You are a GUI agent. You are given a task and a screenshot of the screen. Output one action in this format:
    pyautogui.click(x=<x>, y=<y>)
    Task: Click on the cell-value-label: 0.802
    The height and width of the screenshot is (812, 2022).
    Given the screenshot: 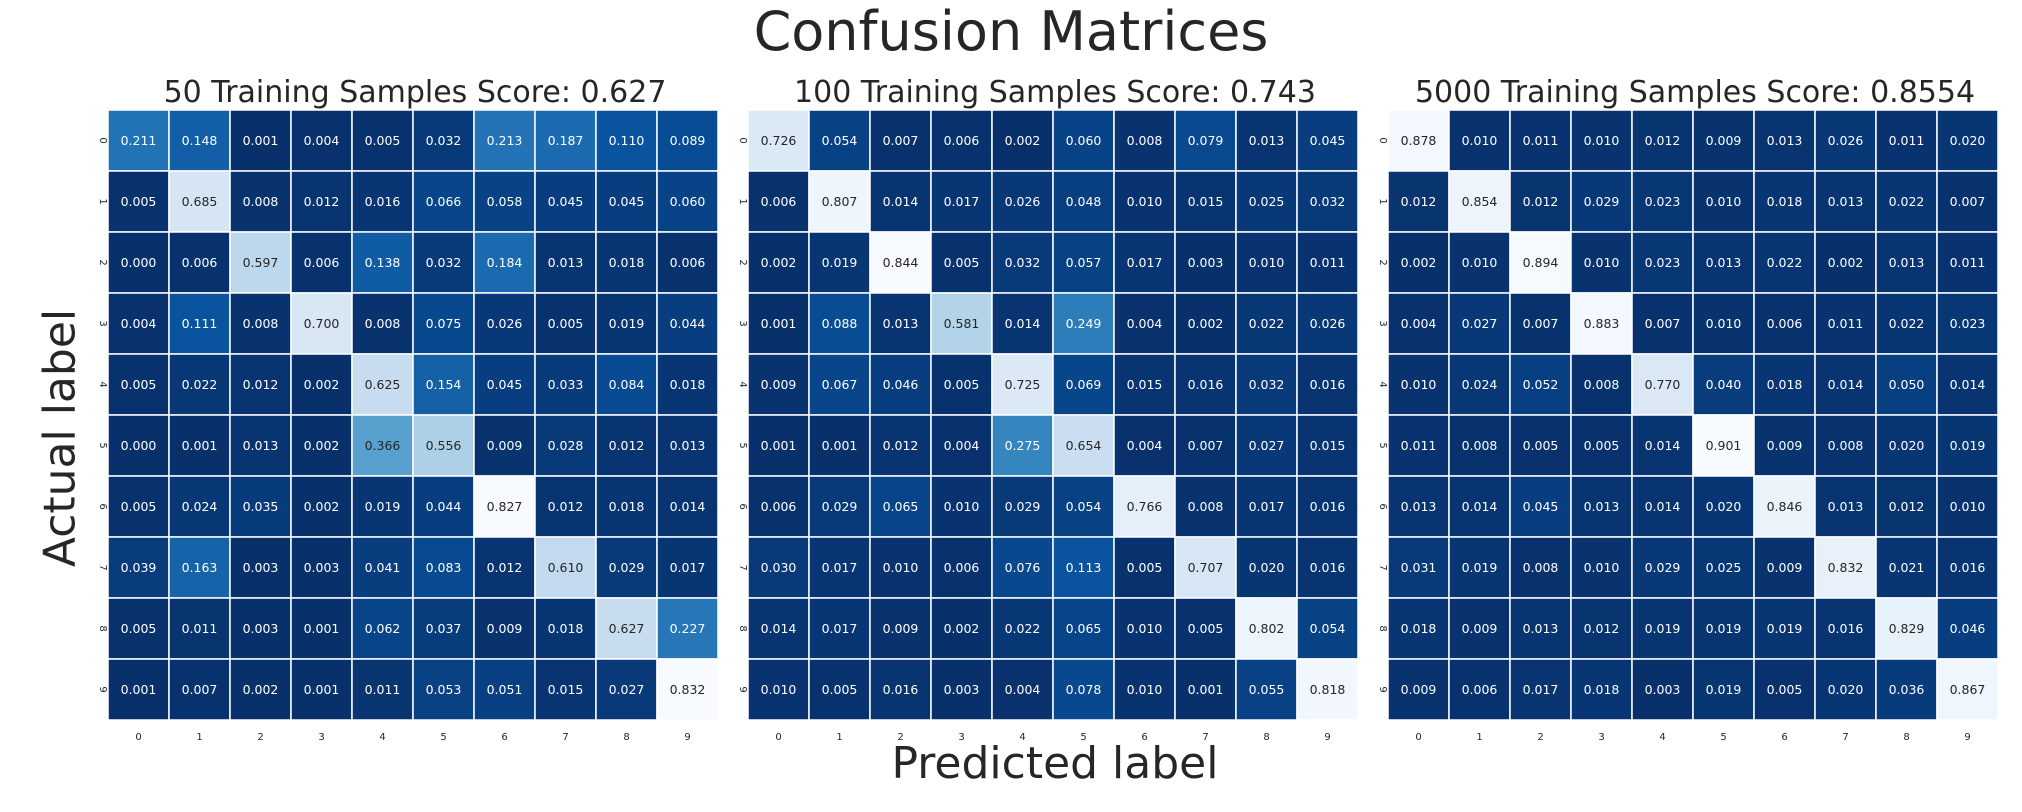 What is the action you would take?
    pyautogui.click(x=1267, y=628)
    